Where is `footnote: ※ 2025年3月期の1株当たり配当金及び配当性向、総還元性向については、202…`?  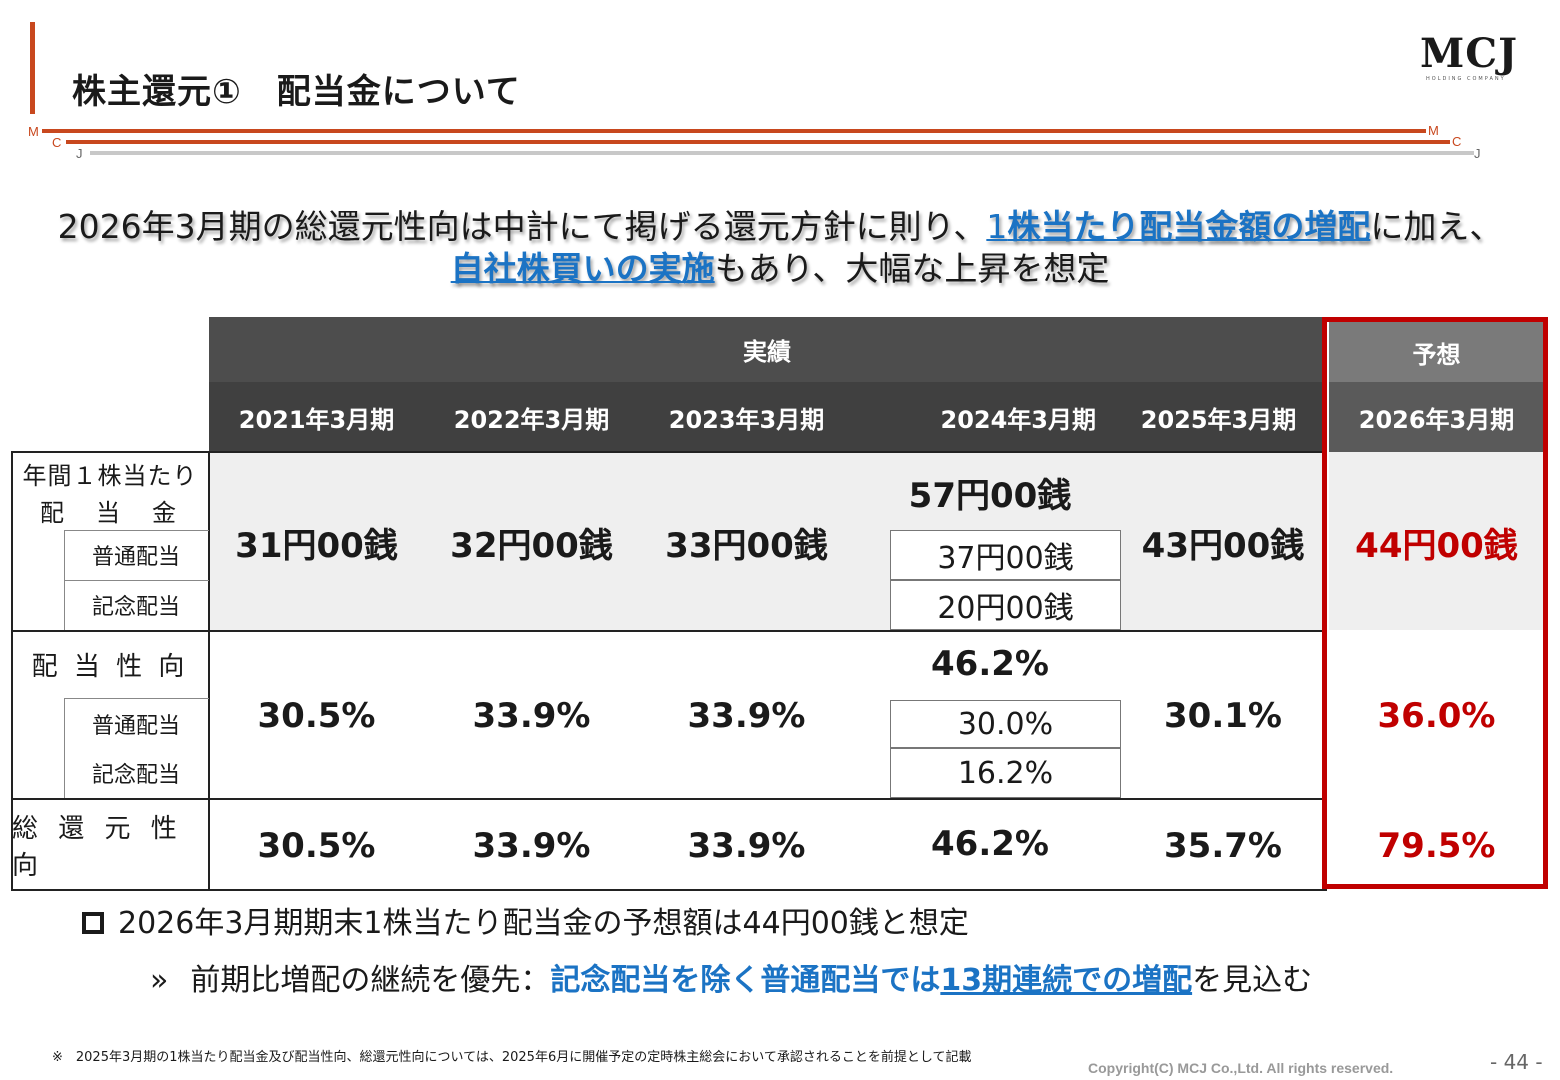
footnote: ※ 2025年3月期の1株当たり配当金及び配当性向、総還元性向については、202… is located at coordinates (512, 1057).